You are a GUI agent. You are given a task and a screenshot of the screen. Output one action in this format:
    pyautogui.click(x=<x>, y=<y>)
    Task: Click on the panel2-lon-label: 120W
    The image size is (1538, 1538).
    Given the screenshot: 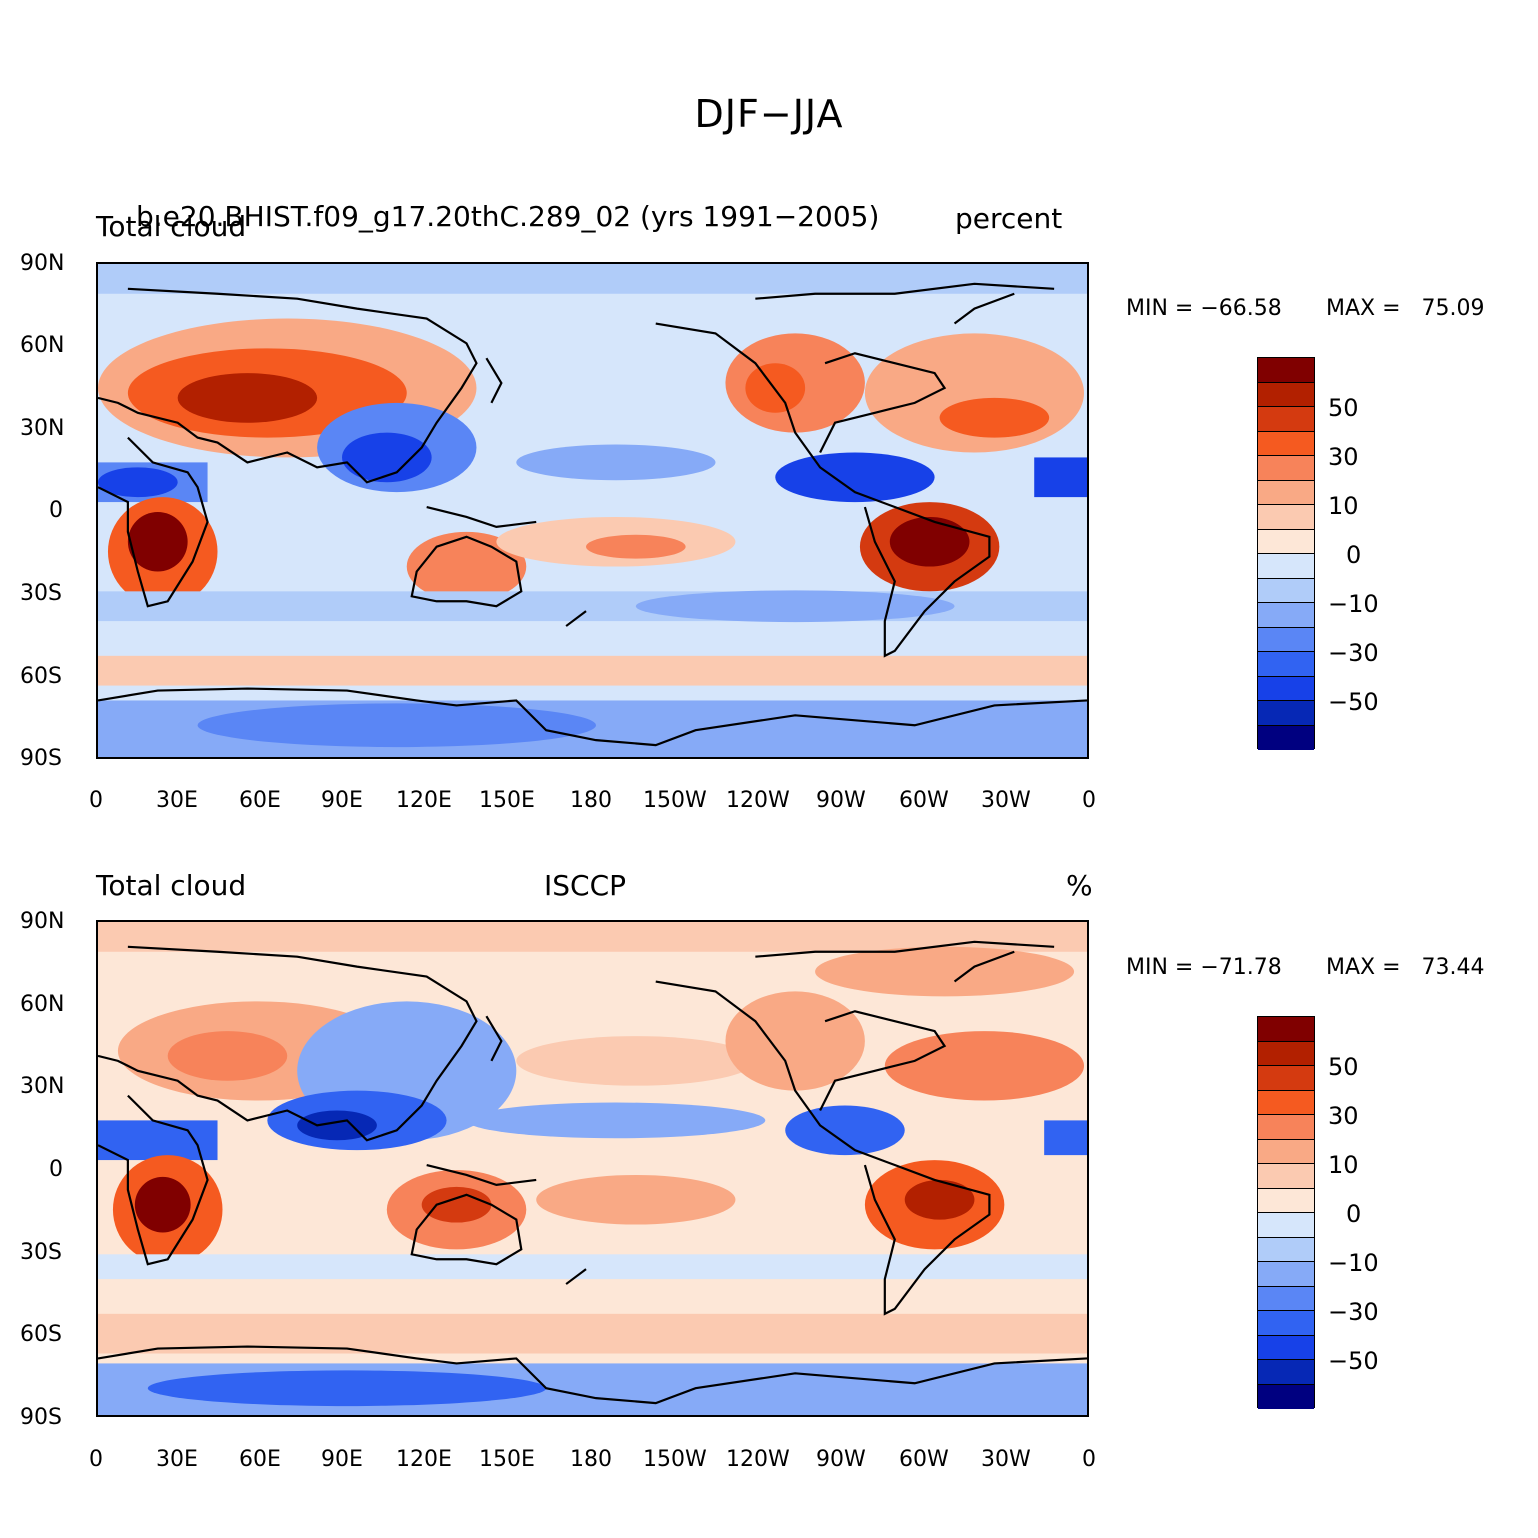 What is the action you would take?
    pyautogui.click(x=758, y=1459)
    